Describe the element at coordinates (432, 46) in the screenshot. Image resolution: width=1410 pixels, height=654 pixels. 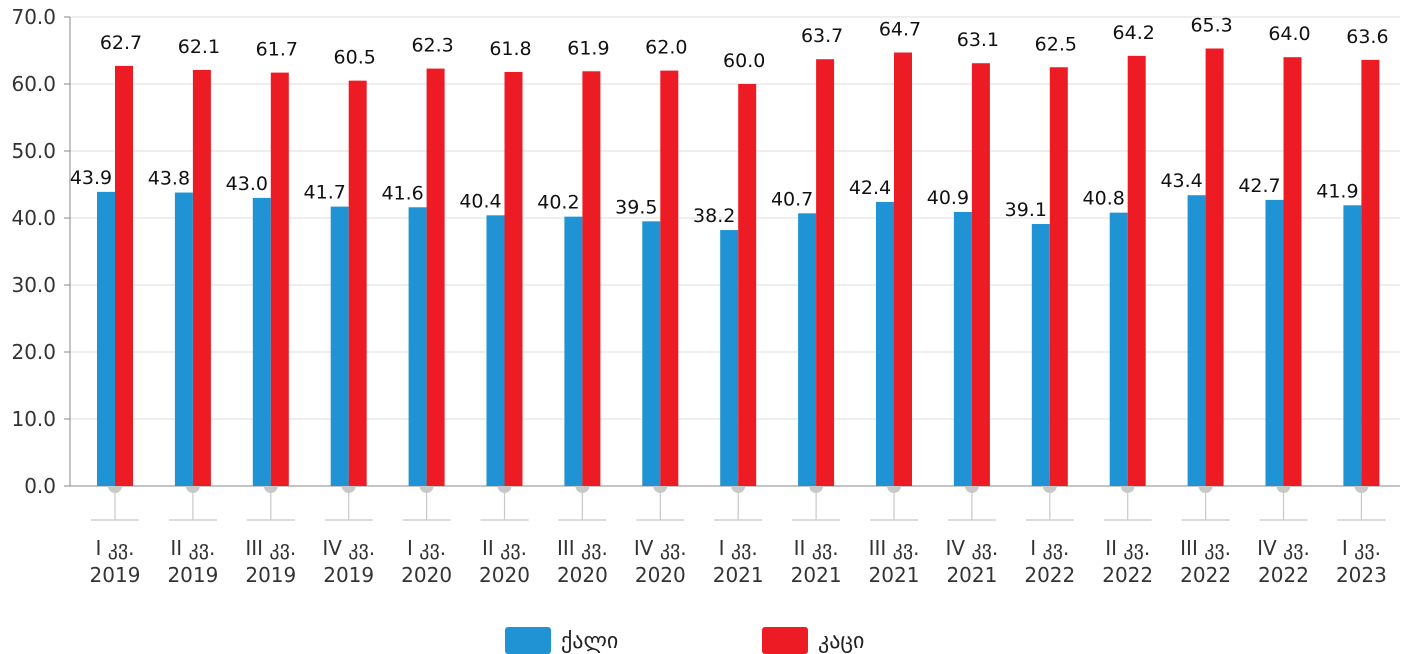
I see `data-label: 62.3` at that location.